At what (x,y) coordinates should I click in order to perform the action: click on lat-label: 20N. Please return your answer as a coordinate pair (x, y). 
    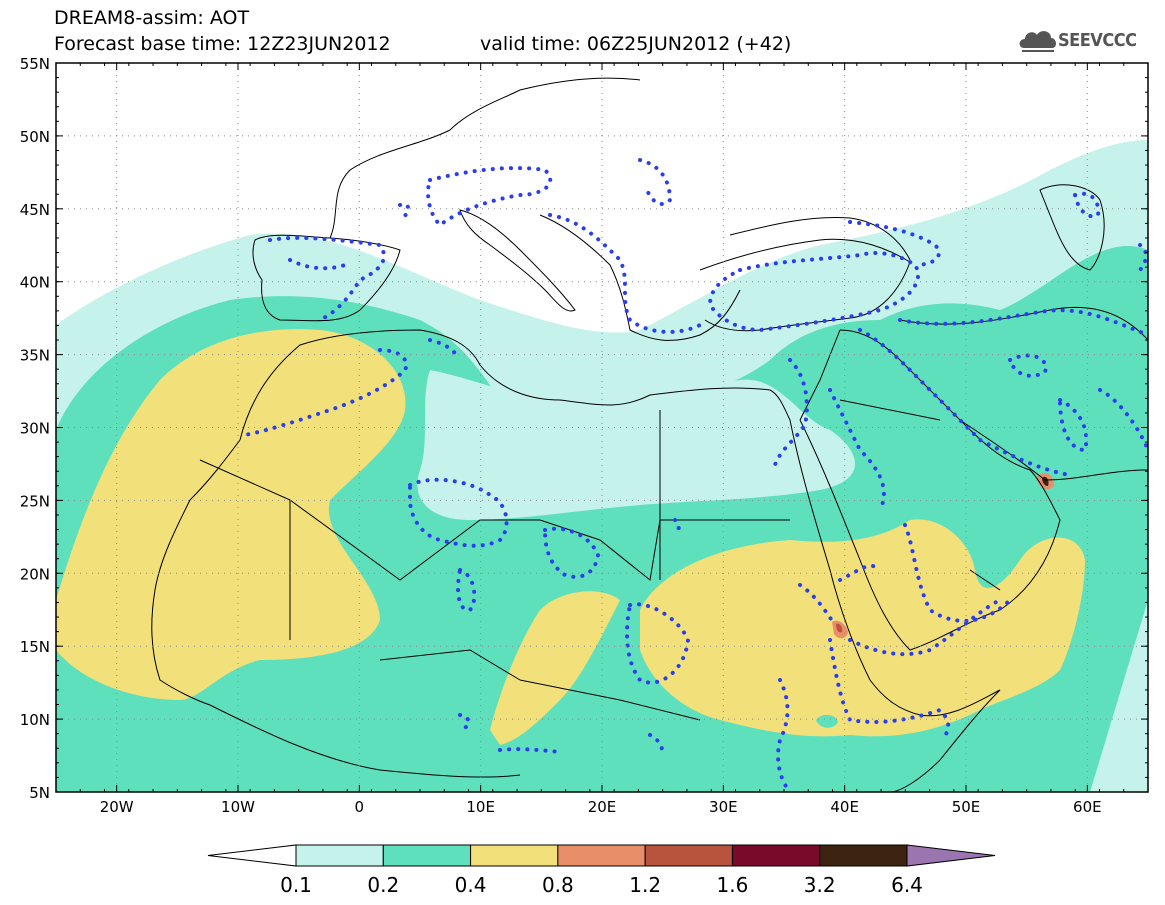
    Looking at the image, I should click on (35, 574).